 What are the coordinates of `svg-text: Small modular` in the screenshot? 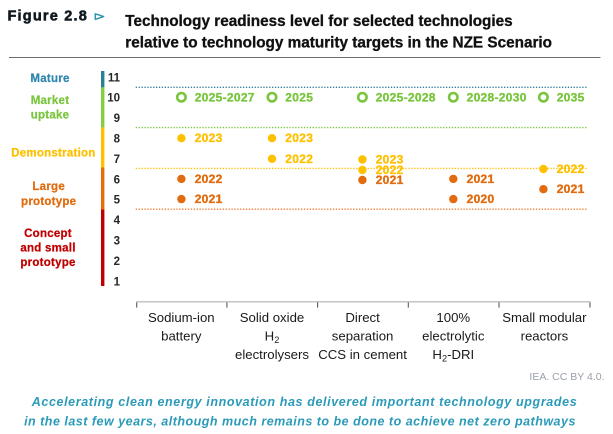 It's located at (544, 317).